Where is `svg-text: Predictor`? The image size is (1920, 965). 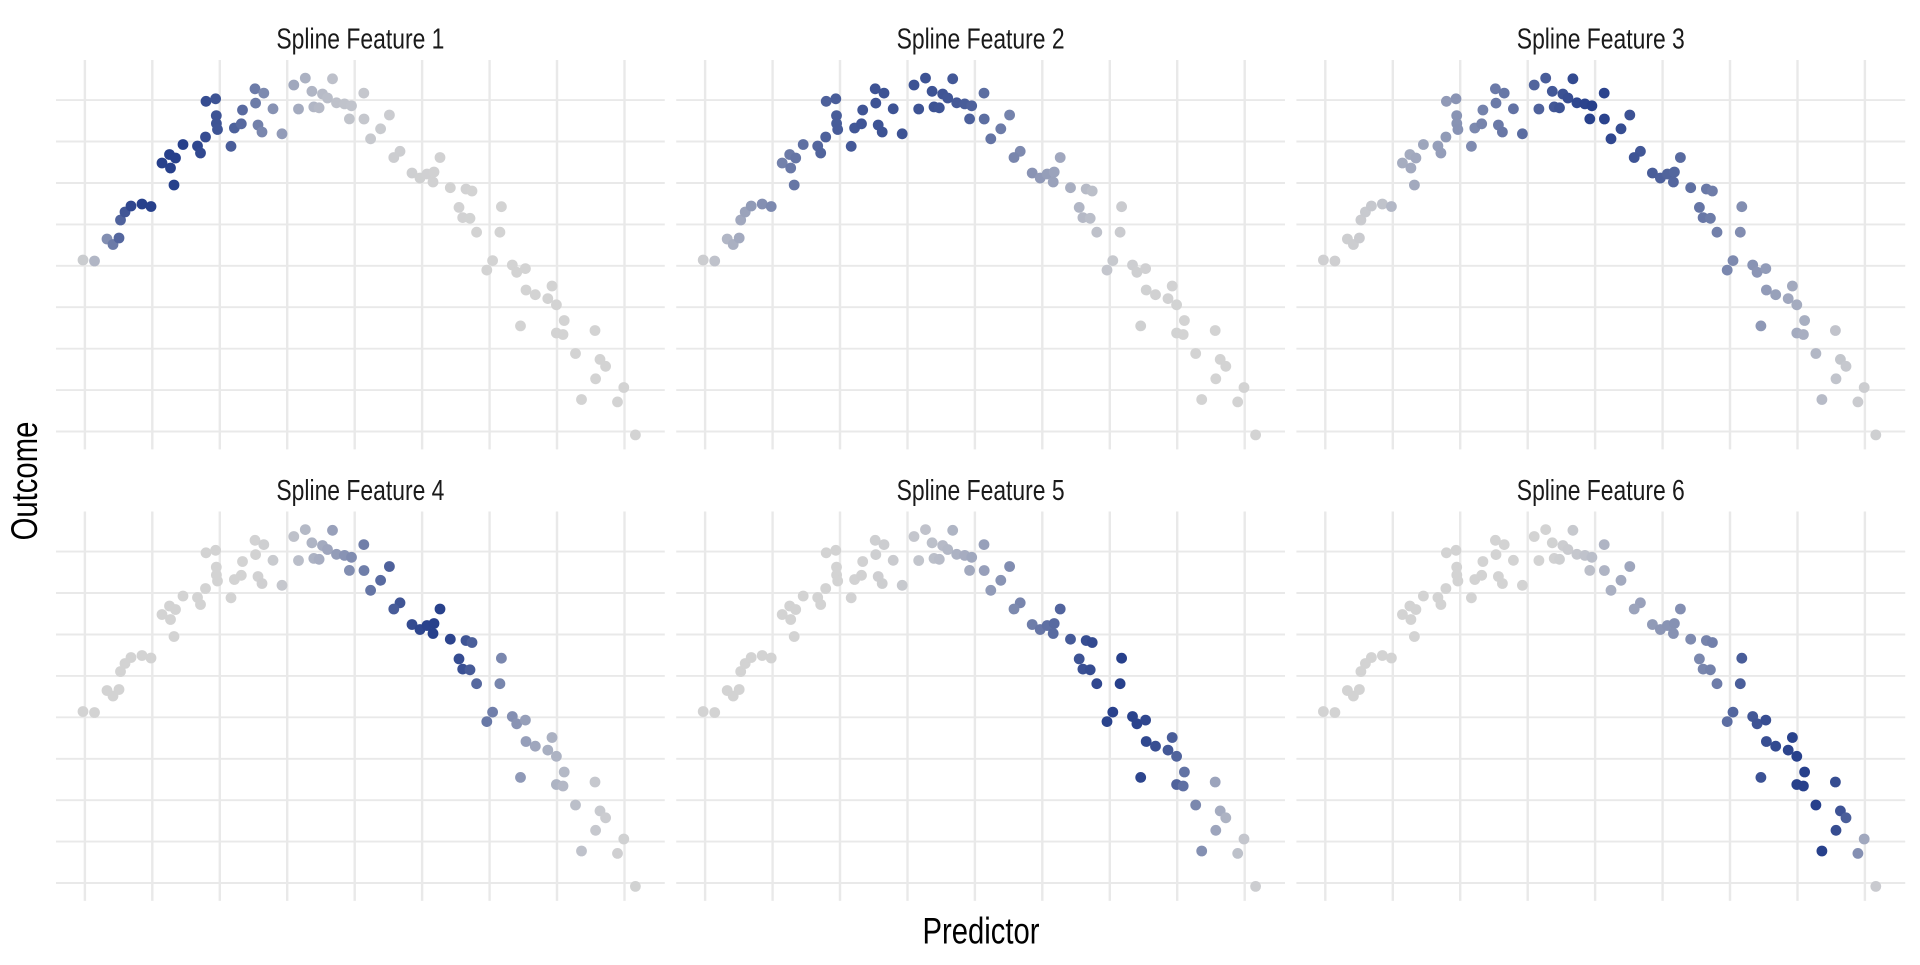 svg-text: Predictor is located at coordinates (981, 931).